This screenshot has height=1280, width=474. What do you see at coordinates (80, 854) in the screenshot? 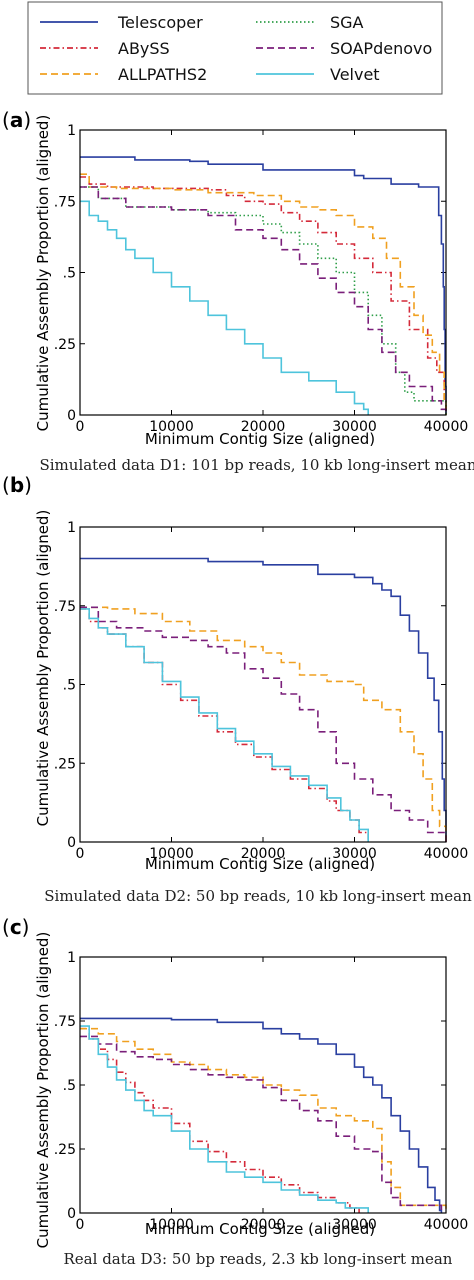
I see `panel-b-x-tick-label: 0` at bounding box center [80, 854].